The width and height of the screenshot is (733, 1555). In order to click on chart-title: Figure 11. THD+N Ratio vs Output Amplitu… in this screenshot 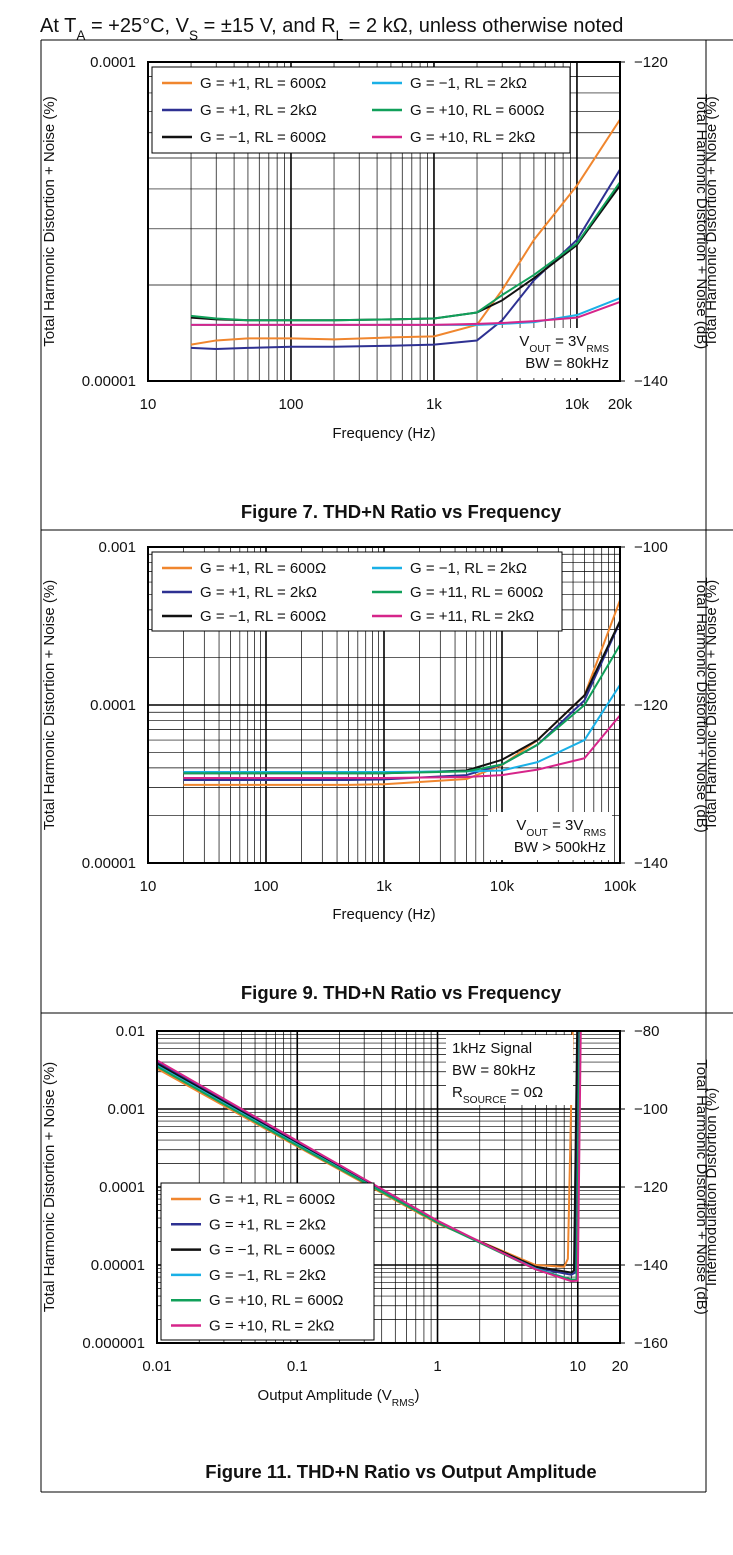, I will do `click(400, 1471)`.